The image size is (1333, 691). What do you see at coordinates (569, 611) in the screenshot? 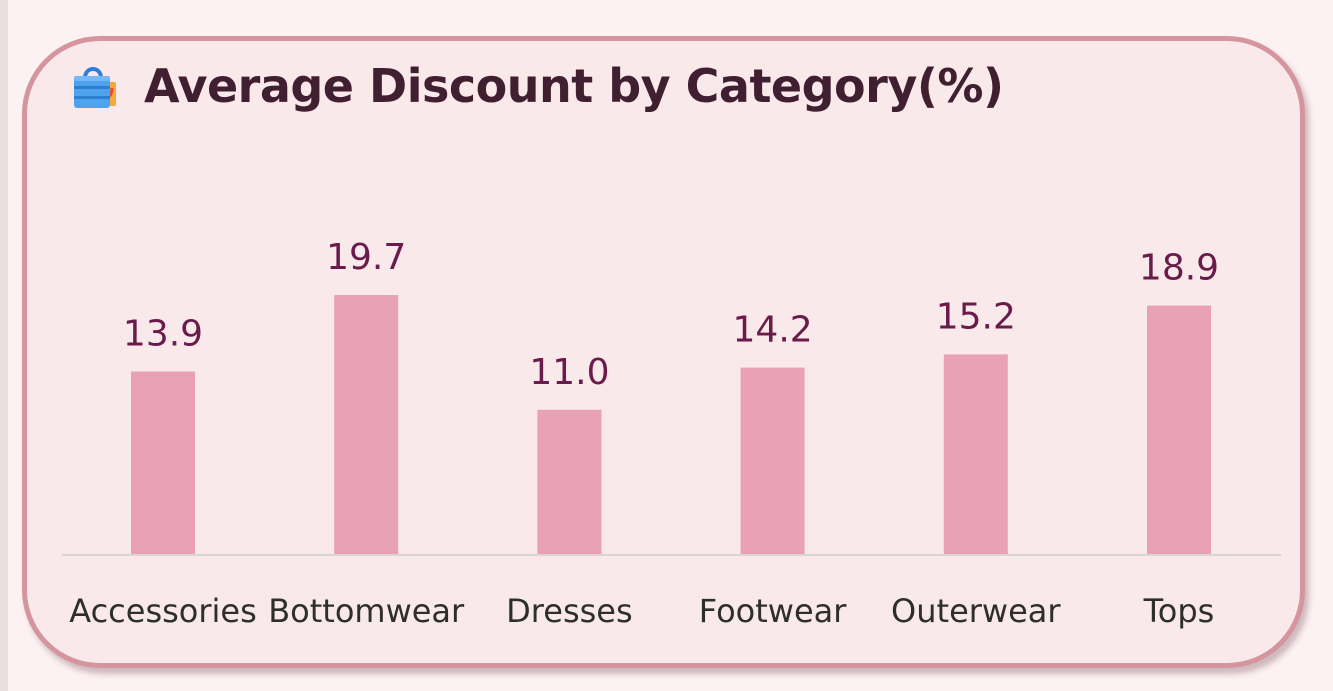
I see `x-tick-label-dresses: Dresses` at bounding box center [569, 611].